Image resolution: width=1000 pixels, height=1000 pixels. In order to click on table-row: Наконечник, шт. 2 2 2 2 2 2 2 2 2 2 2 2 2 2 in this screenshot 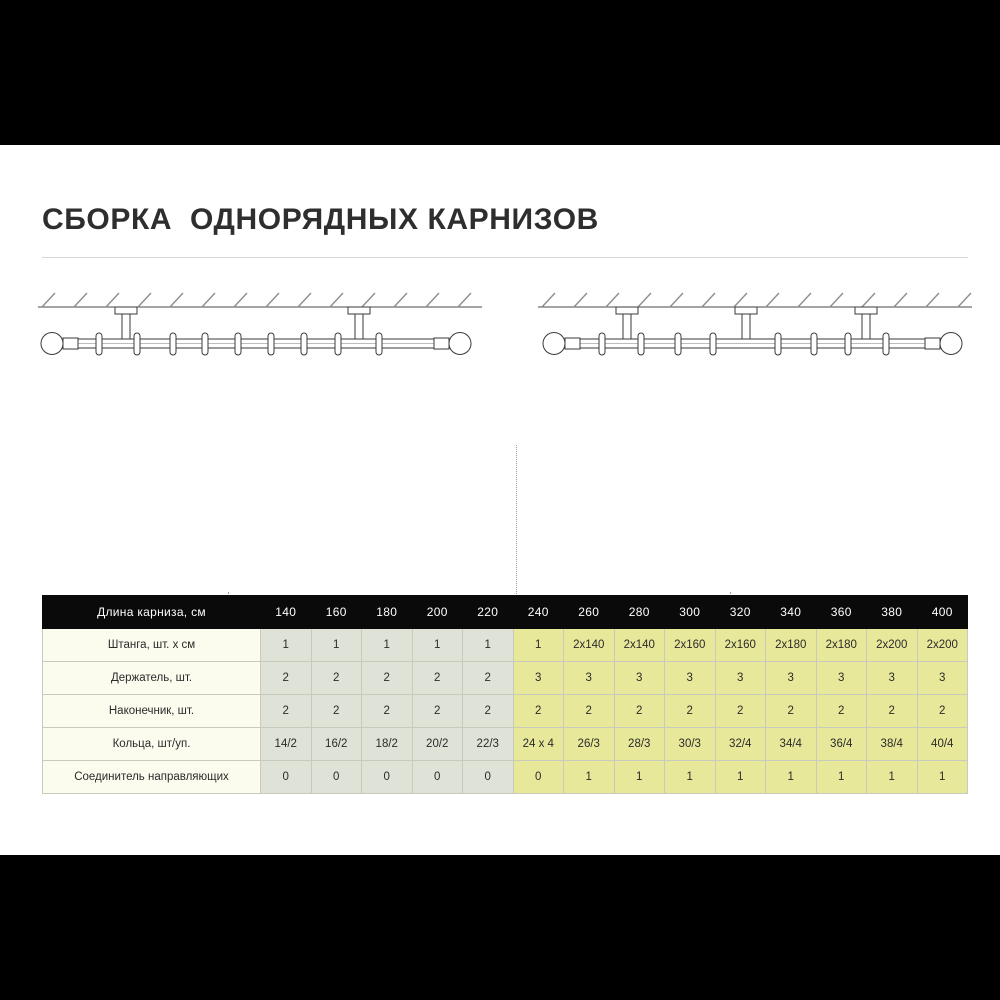, I will do `click(505, 711)`.